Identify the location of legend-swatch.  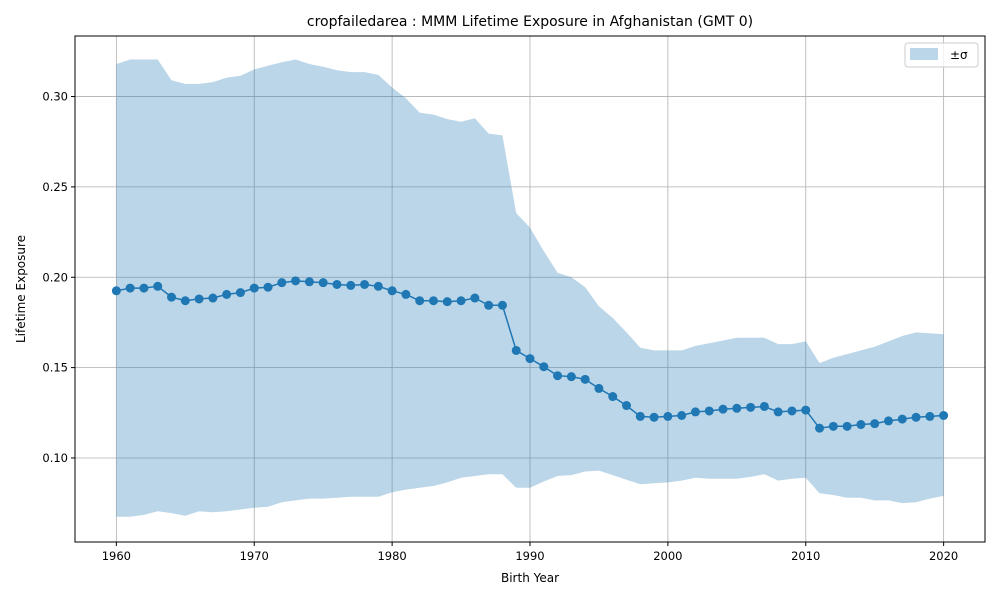
(924, 54).